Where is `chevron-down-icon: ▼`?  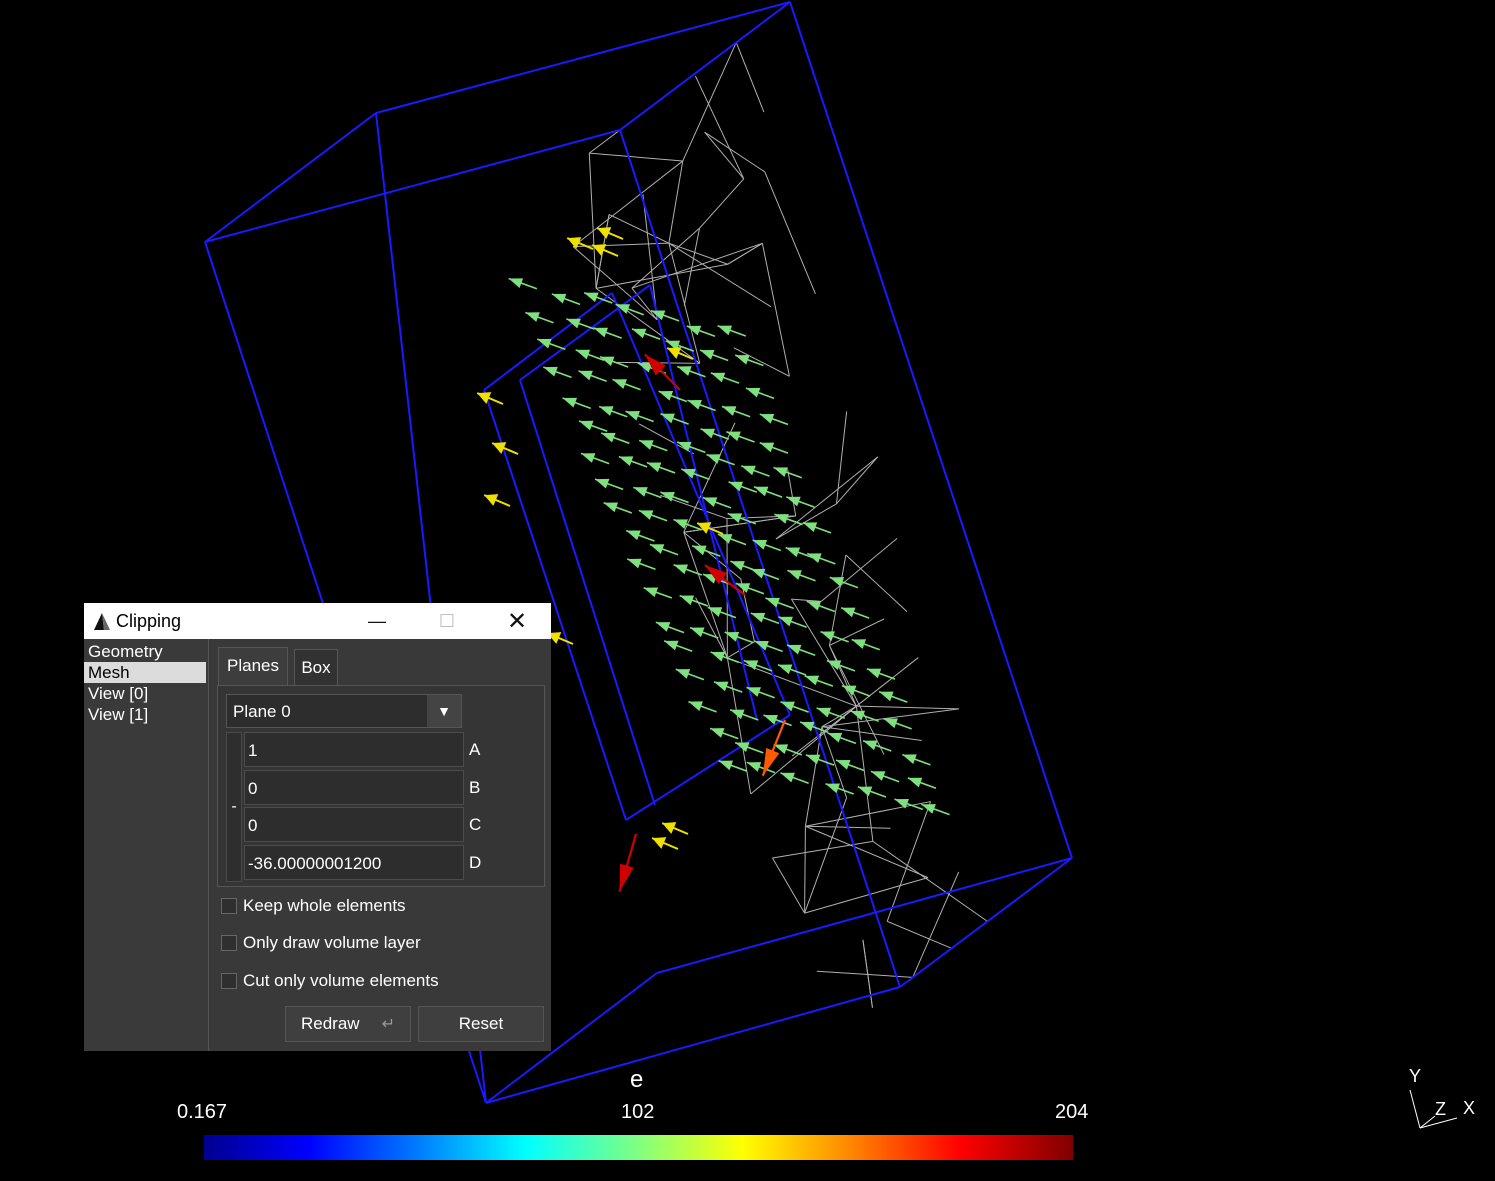 chevron-down-icon: ▼ is located at coordinates (444, 711).